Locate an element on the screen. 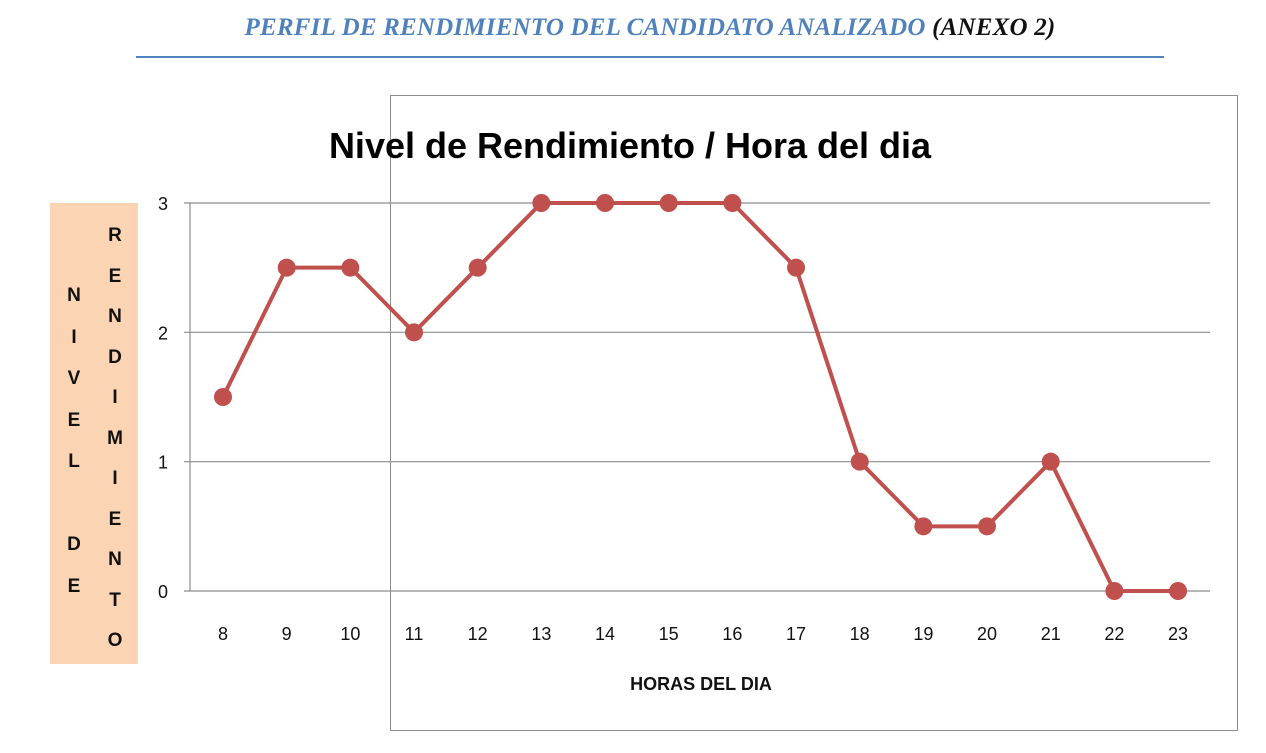 This screenshot has height=753, width=1266. chart-title: Nivel de Rendimiento / Hora del dia is located at coordinates (630, 145).